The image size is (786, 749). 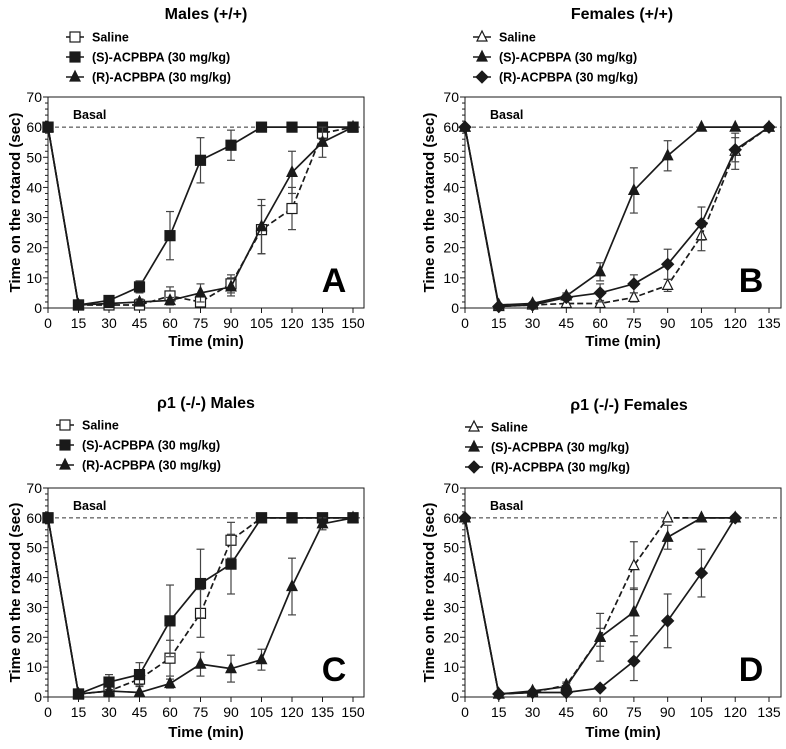 I want to click on chart-title: ρ1 (-/-) Males, so click(x=206, y=403).